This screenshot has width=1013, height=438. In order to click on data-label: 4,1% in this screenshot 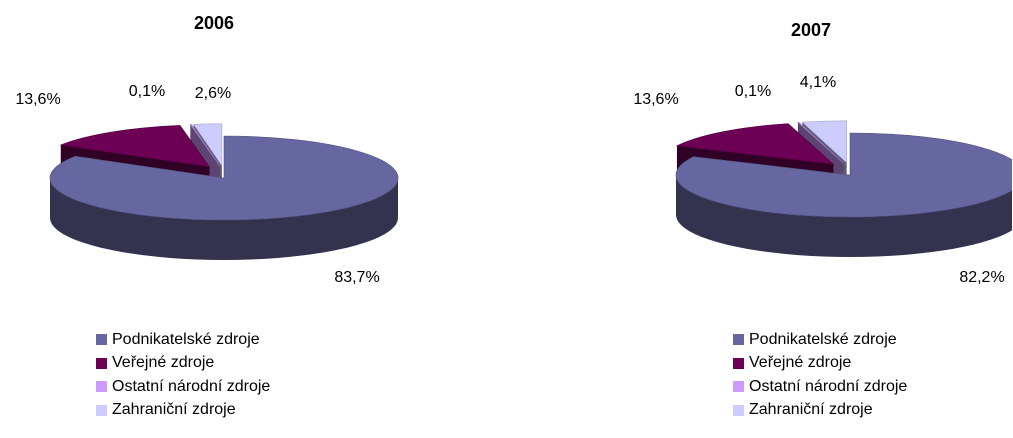, I will do `click(818, 82)`.